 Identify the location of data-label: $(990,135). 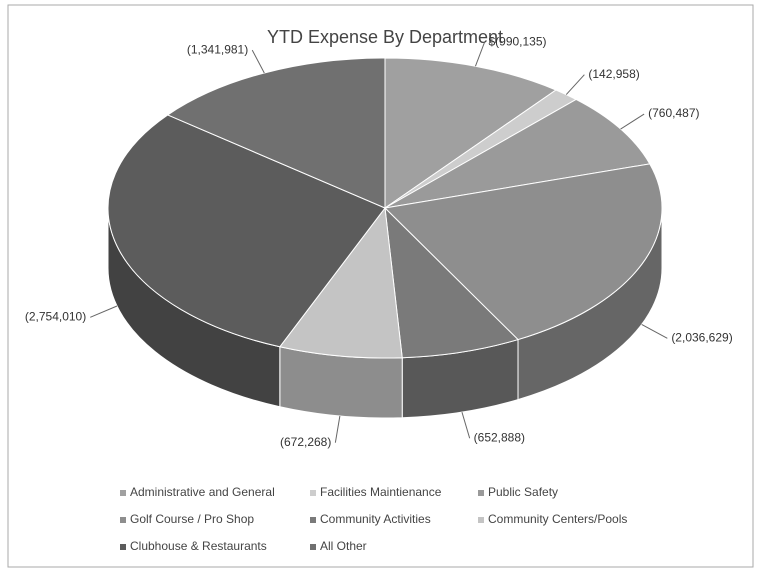
(517, 42).